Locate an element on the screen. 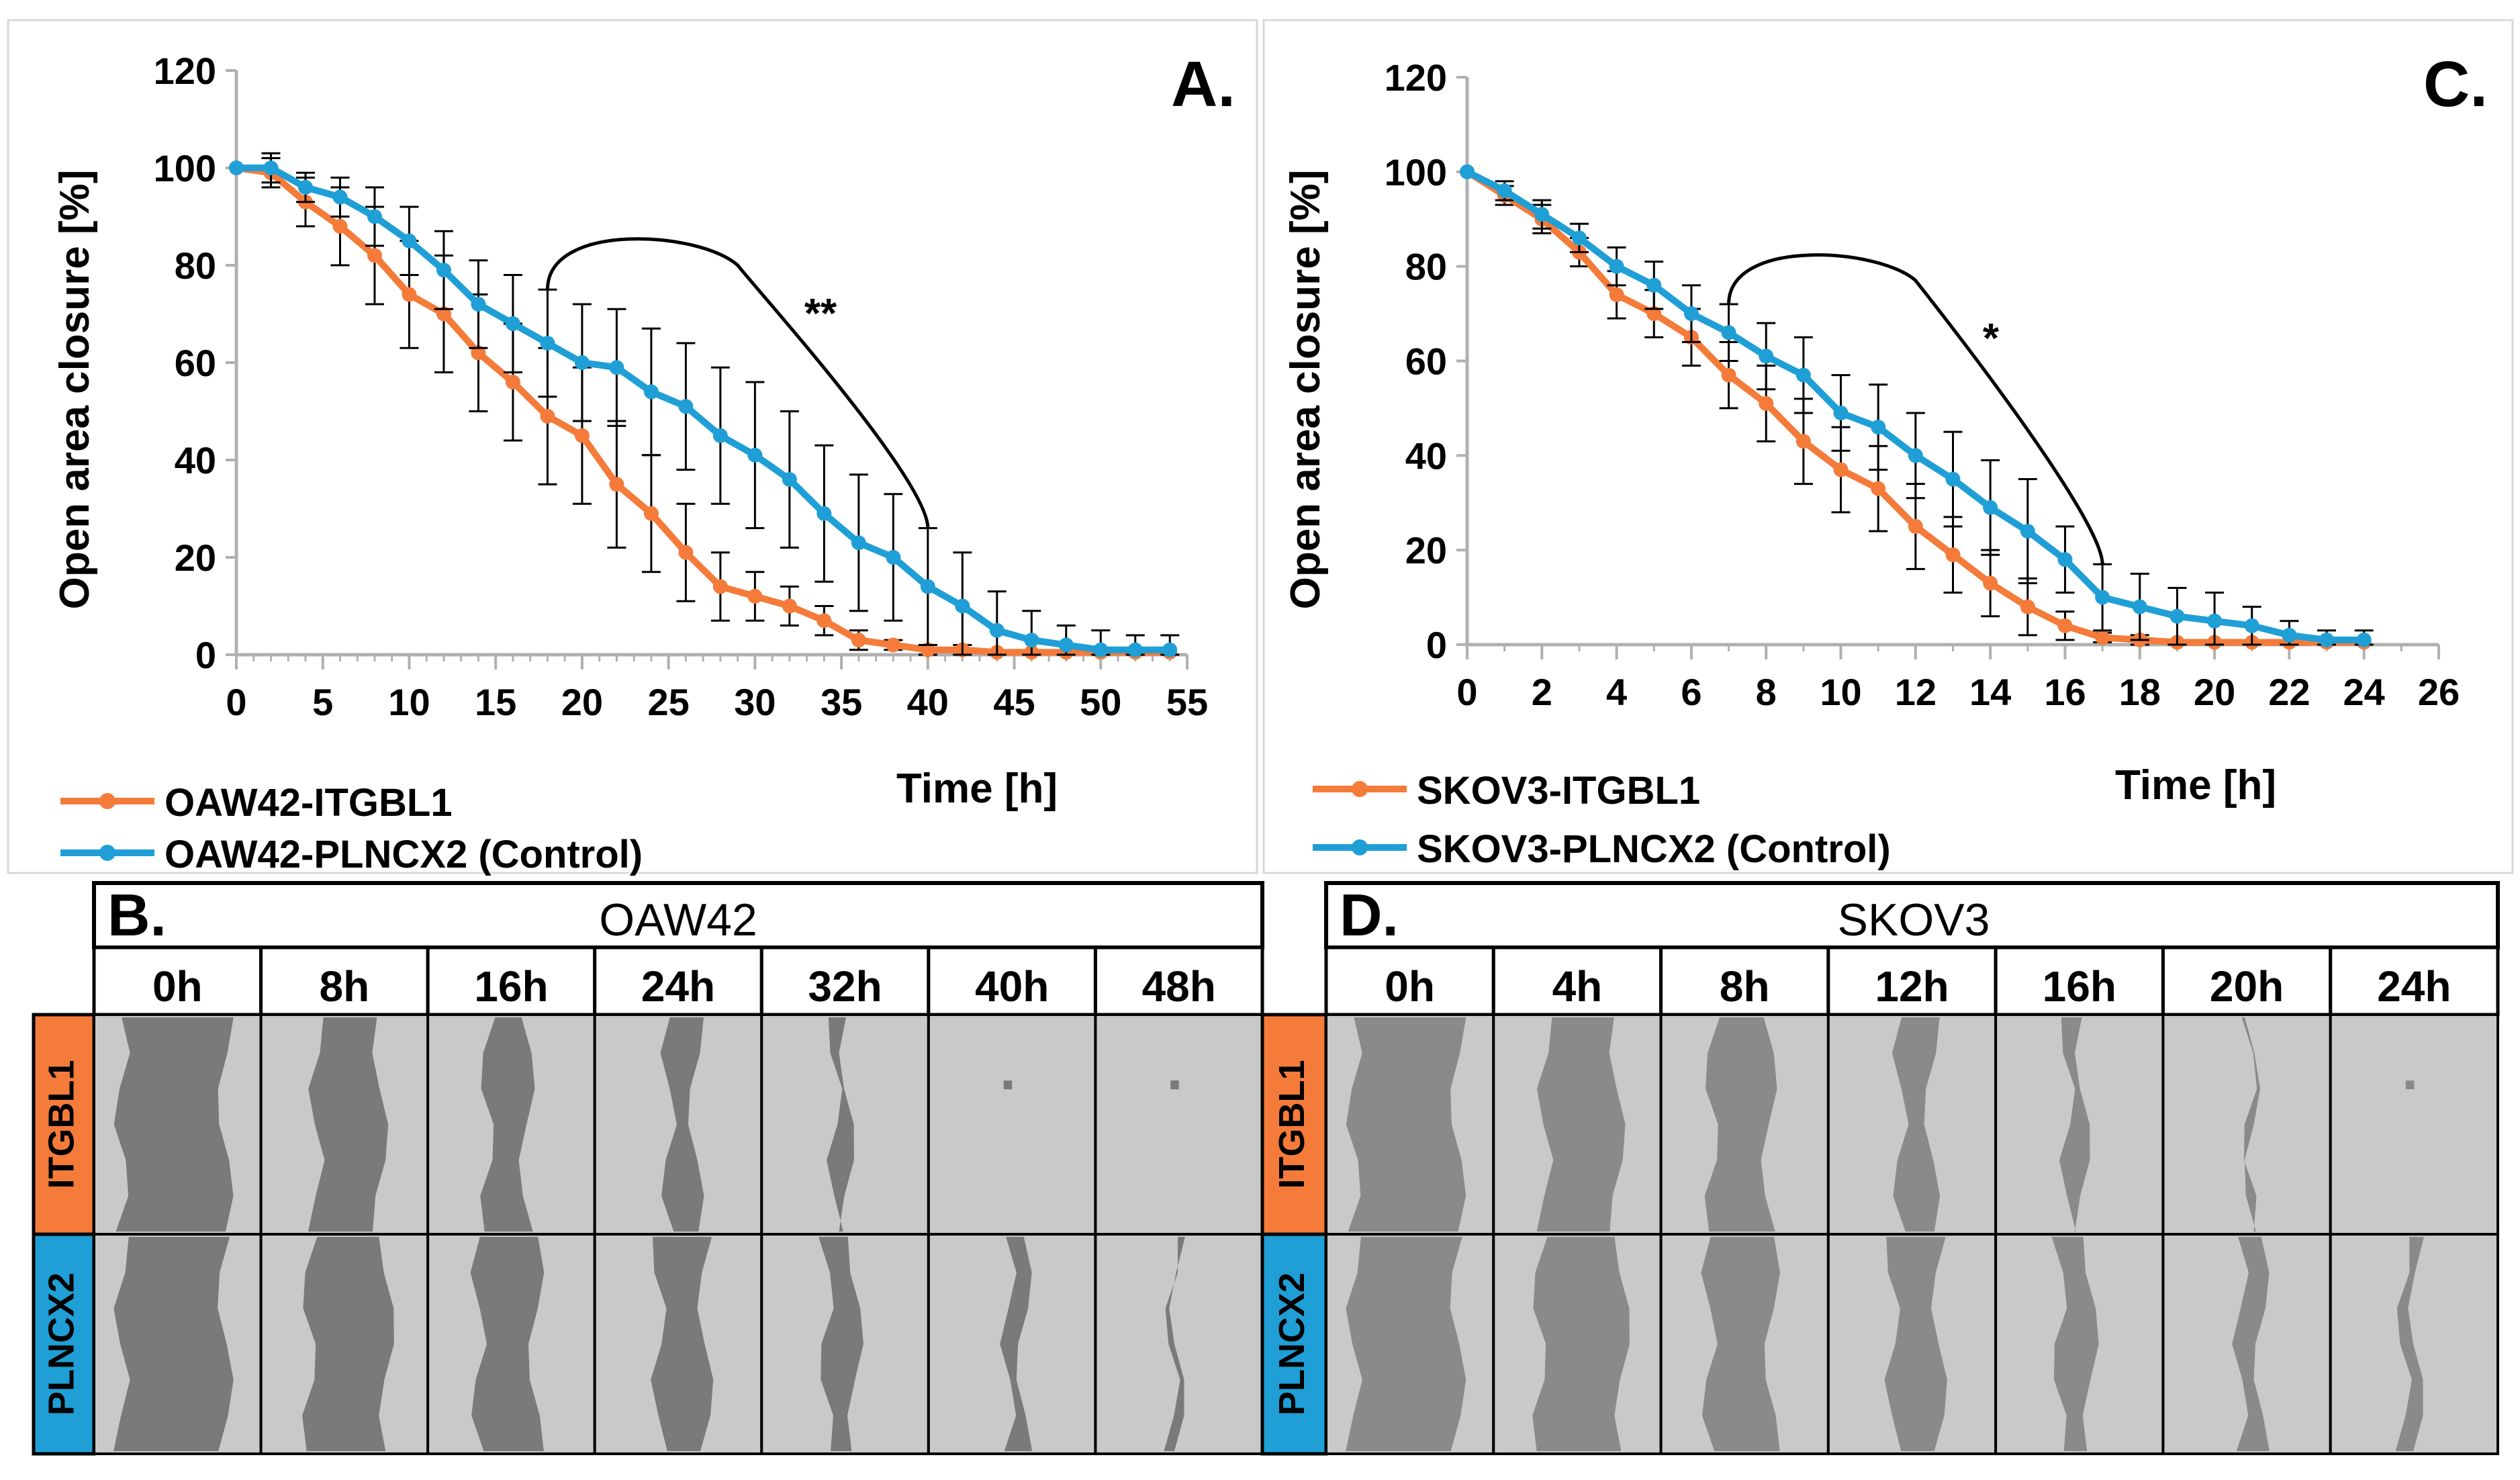  panel-b-micrograph is located at coordinates (1179, 1124).